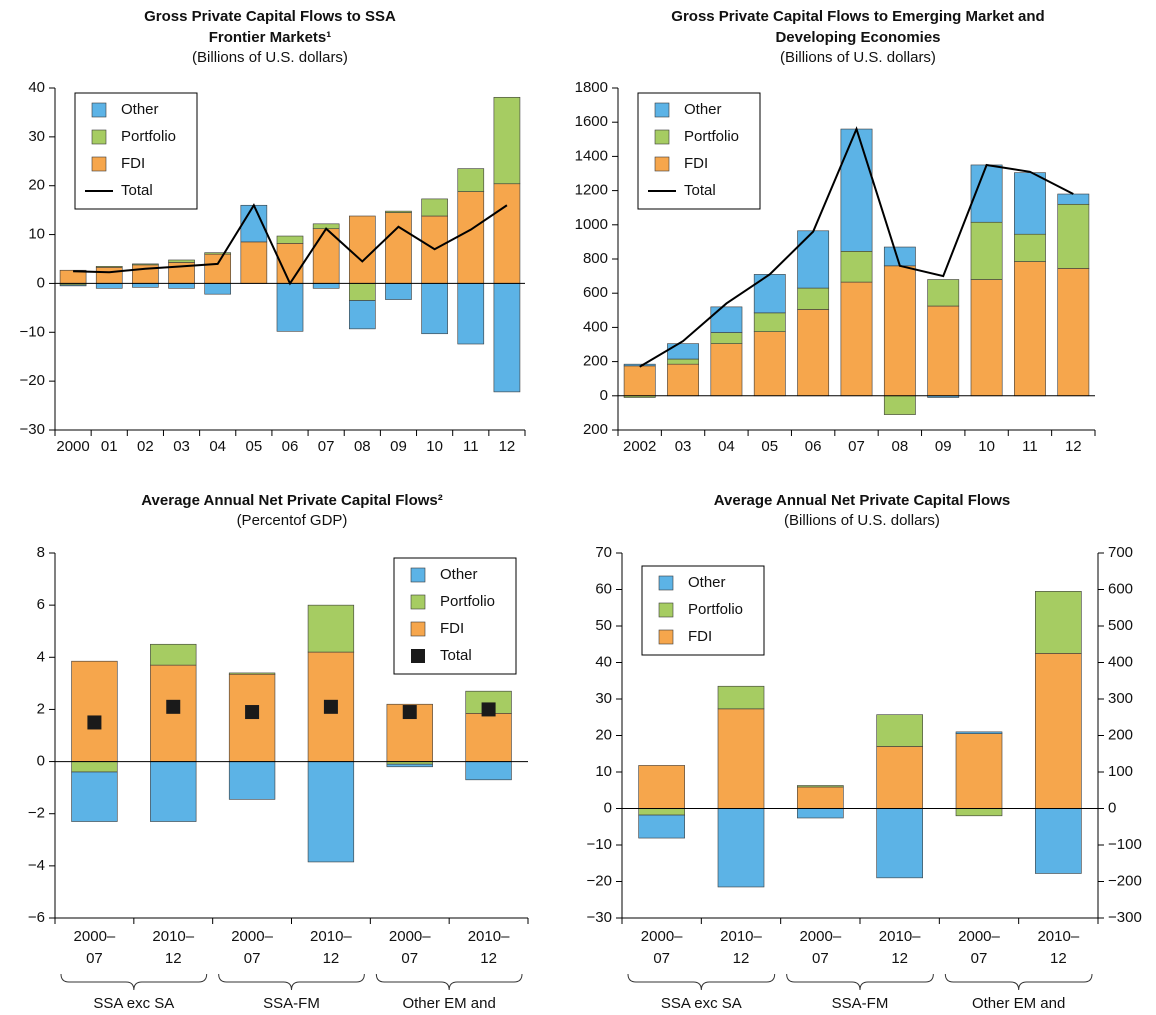 This screenshot has height=1015, width=1156. What do you see at coordinates (595, 429) in the screenshot?
I see `y-tick-label: 200` at bounding box center [595, 429].